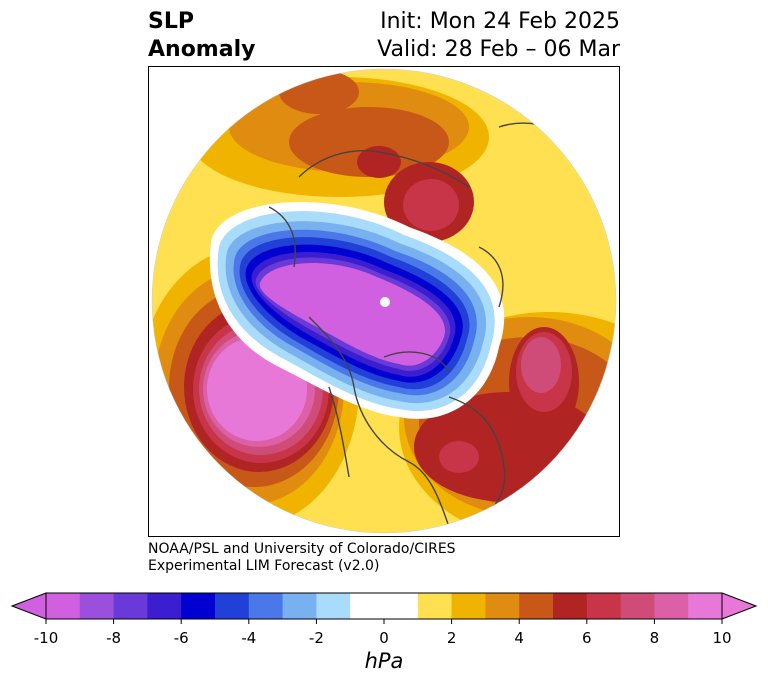  Describe the element at coordinates (171, 21) in the screenshot. I see `title-variable: SLP` at that location.